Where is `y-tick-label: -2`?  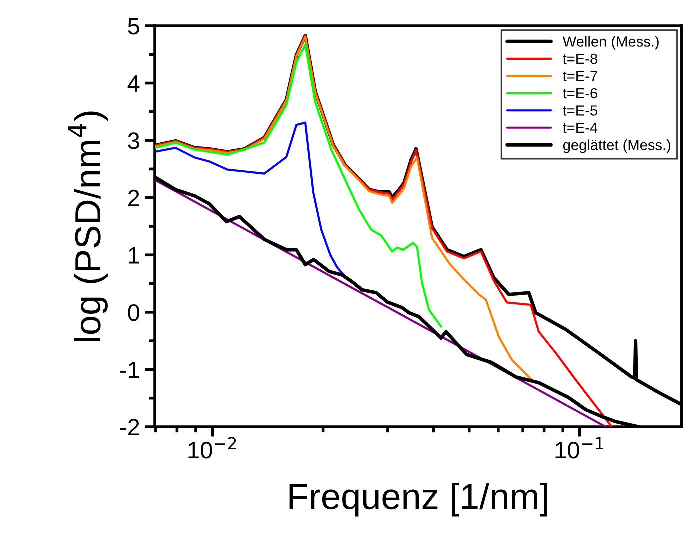
y-tick-label: -2 is located at coordinates (130, 427).